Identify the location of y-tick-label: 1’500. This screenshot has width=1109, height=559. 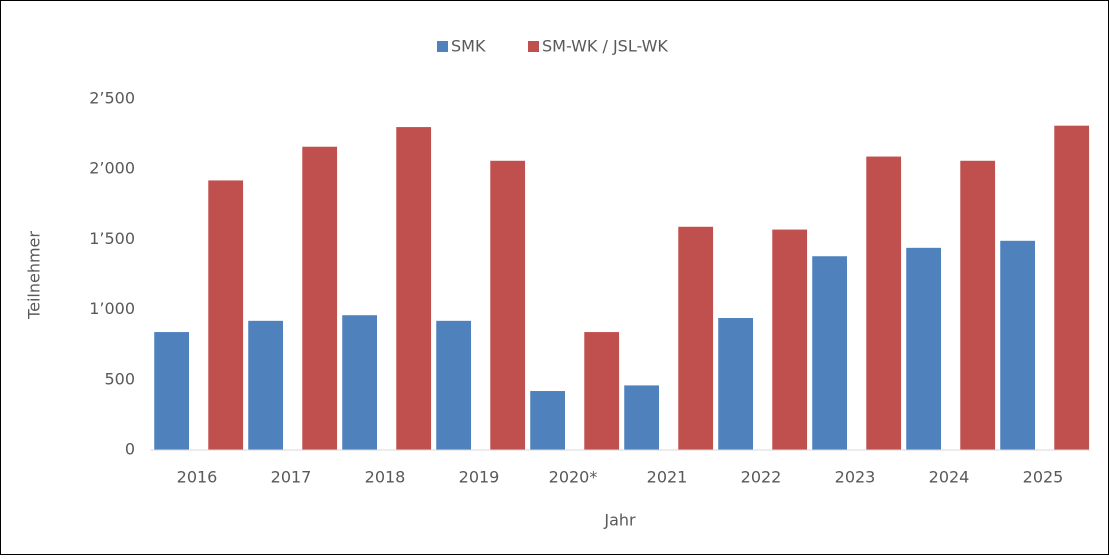
(112, 238).